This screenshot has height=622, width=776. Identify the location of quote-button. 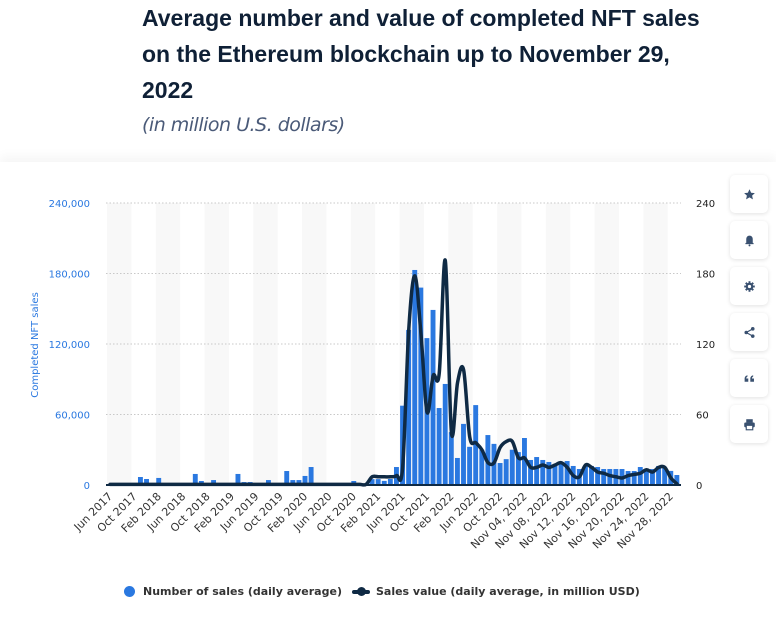
(749, 378).